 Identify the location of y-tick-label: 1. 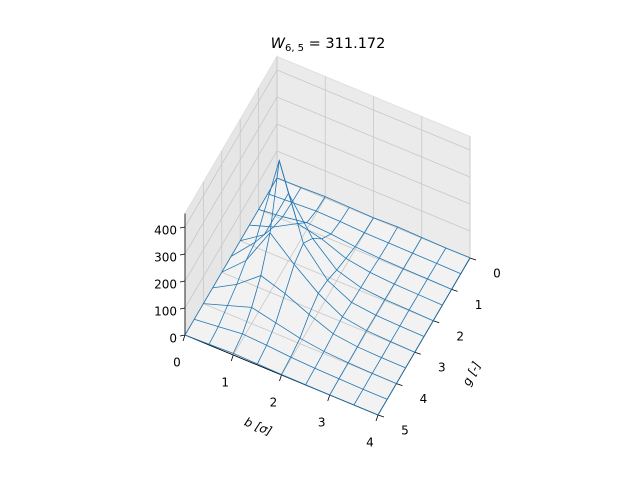
(479, 305).